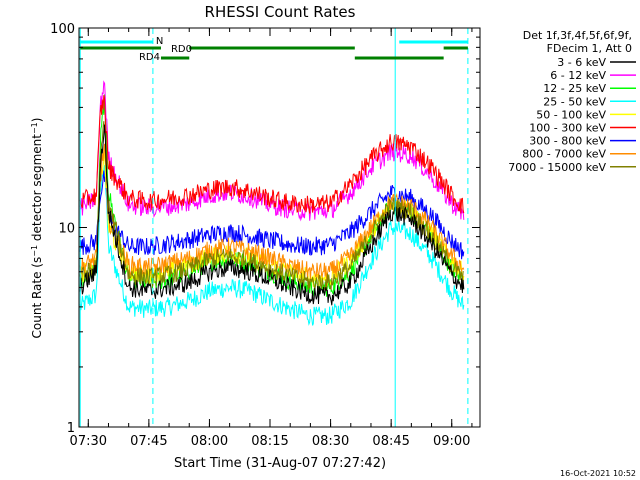 Image resolution: width=640 pixels, height=480 pixels. What do you see at coordinates (88, 441) in the screenshot?
I see `x-tick-label: 07:30` at bounding box center [88, 441].